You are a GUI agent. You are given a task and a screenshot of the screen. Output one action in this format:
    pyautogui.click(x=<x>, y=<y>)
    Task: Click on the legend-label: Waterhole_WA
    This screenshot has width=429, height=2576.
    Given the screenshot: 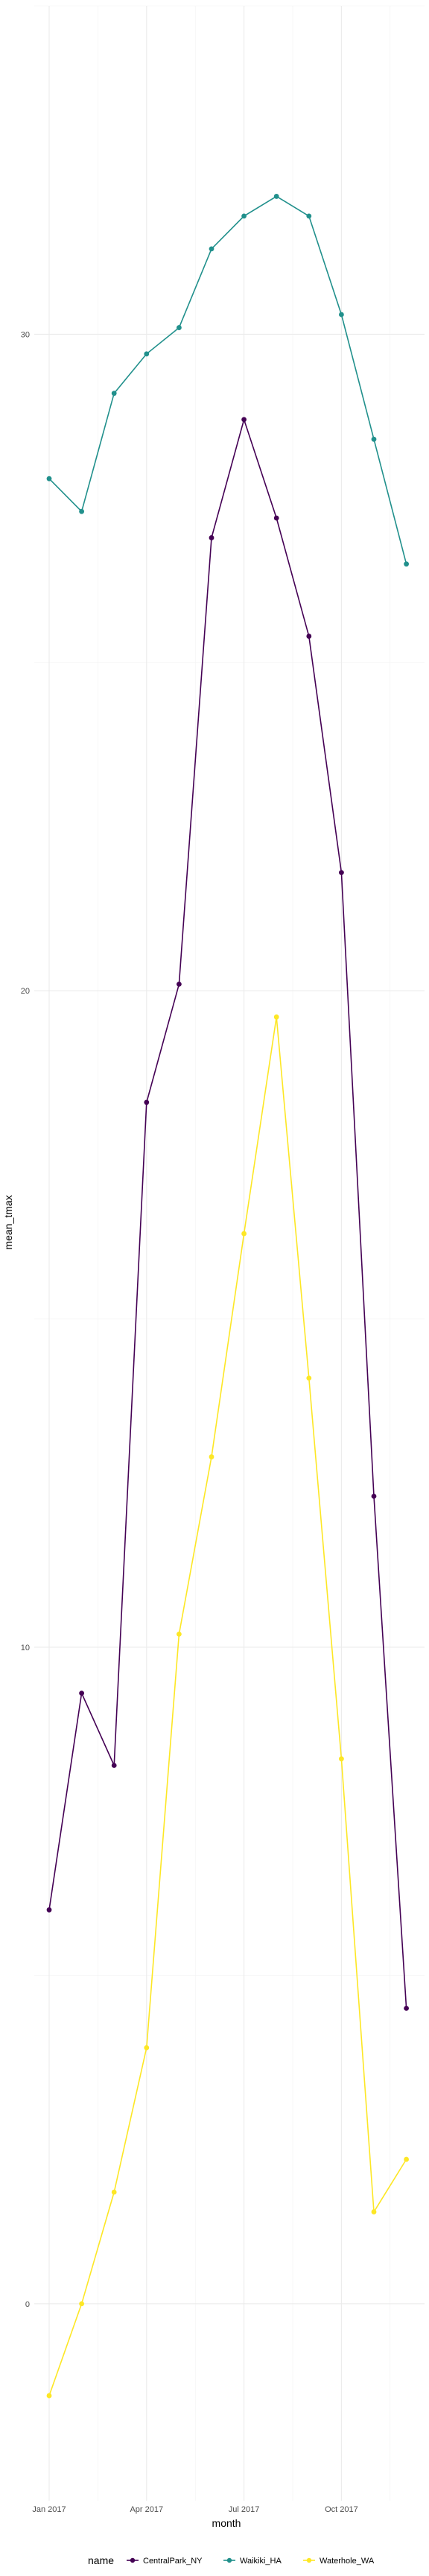 What is the action you would take?
    pyautogui.click(x=347, y=2561)
    